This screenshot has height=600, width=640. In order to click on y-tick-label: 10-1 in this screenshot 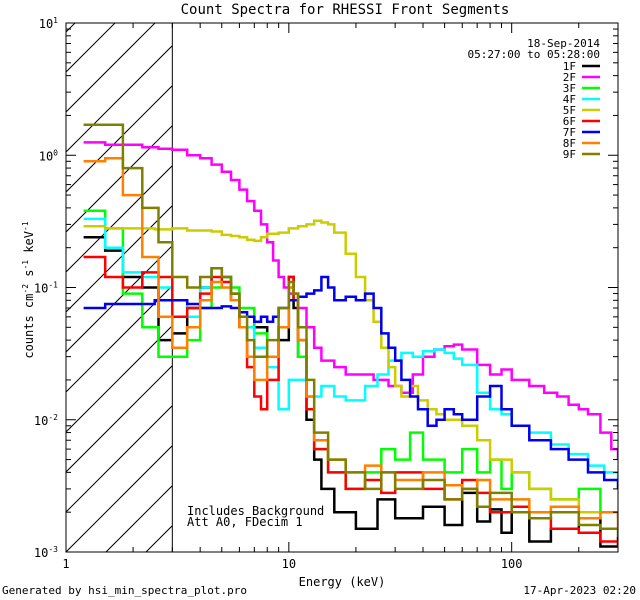, I will do `click(46, 288)`.